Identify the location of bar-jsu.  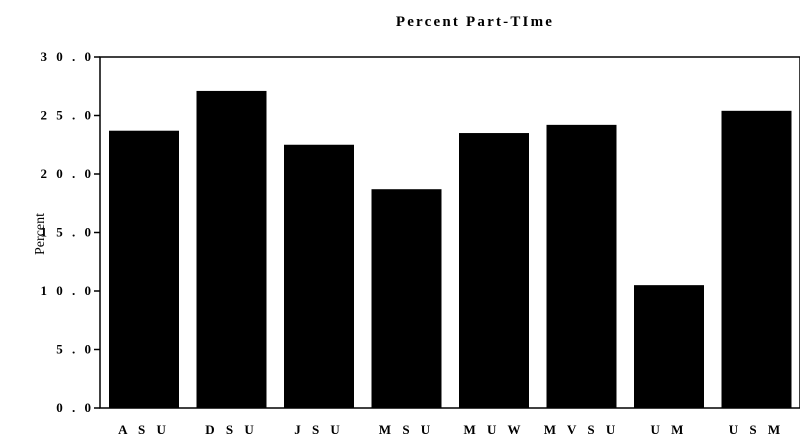
(319, 276).